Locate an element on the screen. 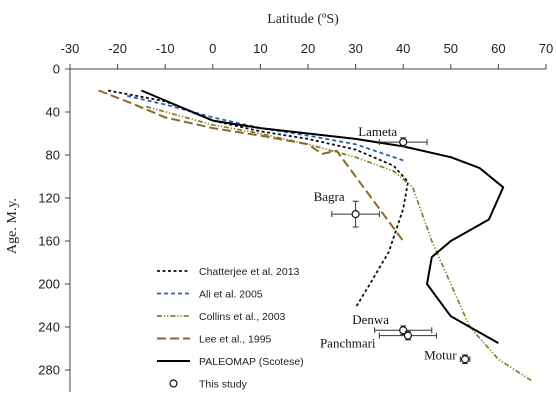 Image resolution: width=556 pixels, height=407 pixels. y-tick-label: 0 is located at coordinates (56, 69).